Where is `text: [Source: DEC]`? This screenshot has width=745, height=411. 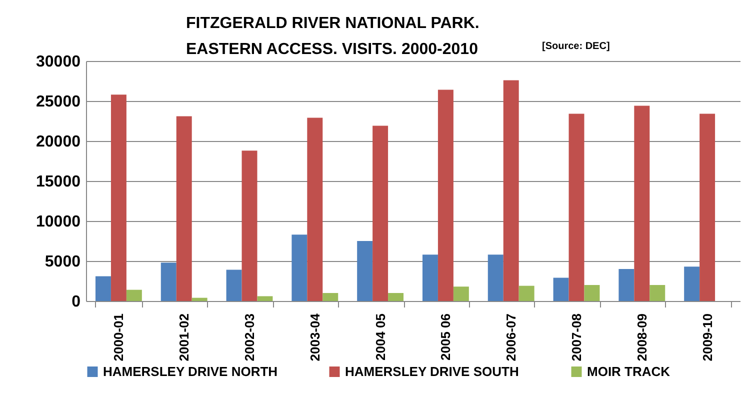 text: [Source: DEC] is located at coordinates (576, 46).